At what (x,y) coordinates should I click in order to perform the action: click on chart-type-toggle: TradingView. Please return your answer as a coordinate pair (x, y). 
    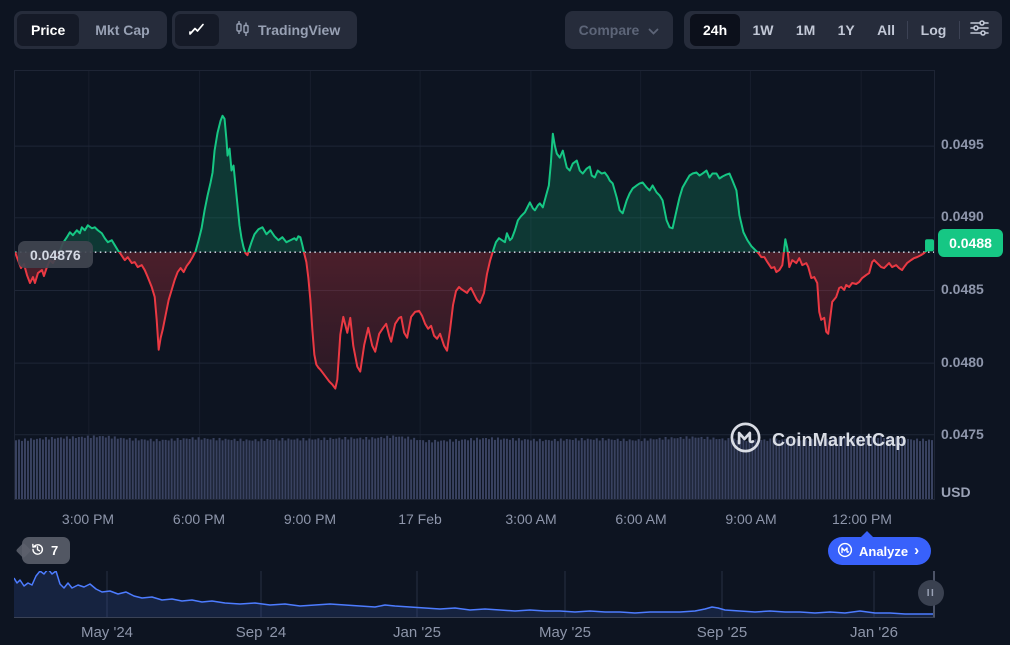
    Looking at the image, I should click on (265, 30).